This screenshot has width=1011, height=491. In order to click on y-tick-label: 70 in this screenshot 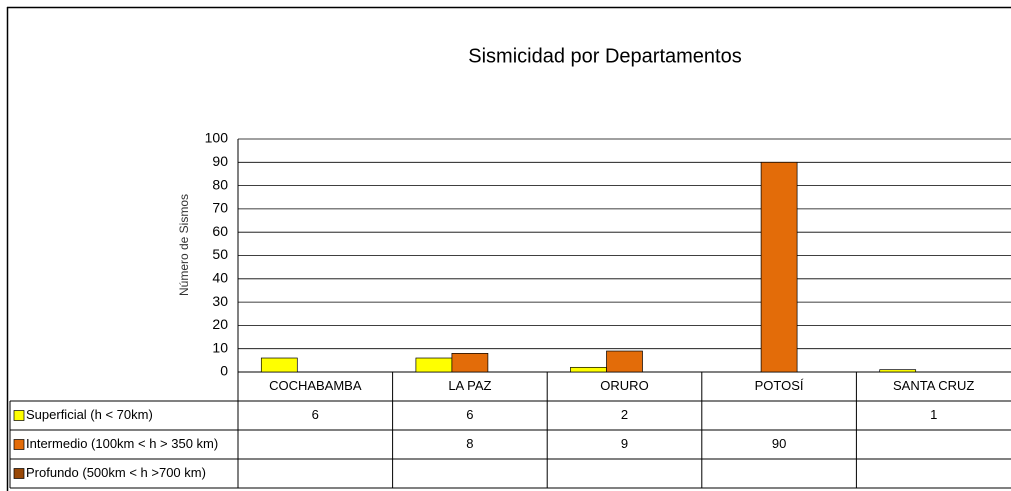, I will do `click(220, 208)`.